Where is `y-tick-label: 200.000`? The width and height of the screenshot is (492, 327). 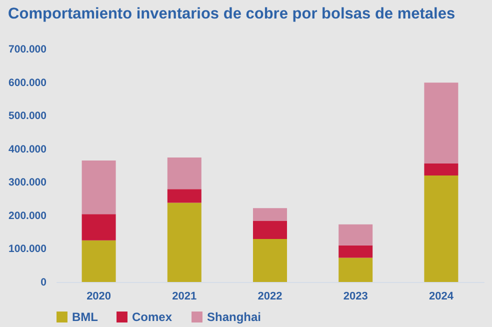
y-tick-label: 200.000 is located at coordinates (27, 216).